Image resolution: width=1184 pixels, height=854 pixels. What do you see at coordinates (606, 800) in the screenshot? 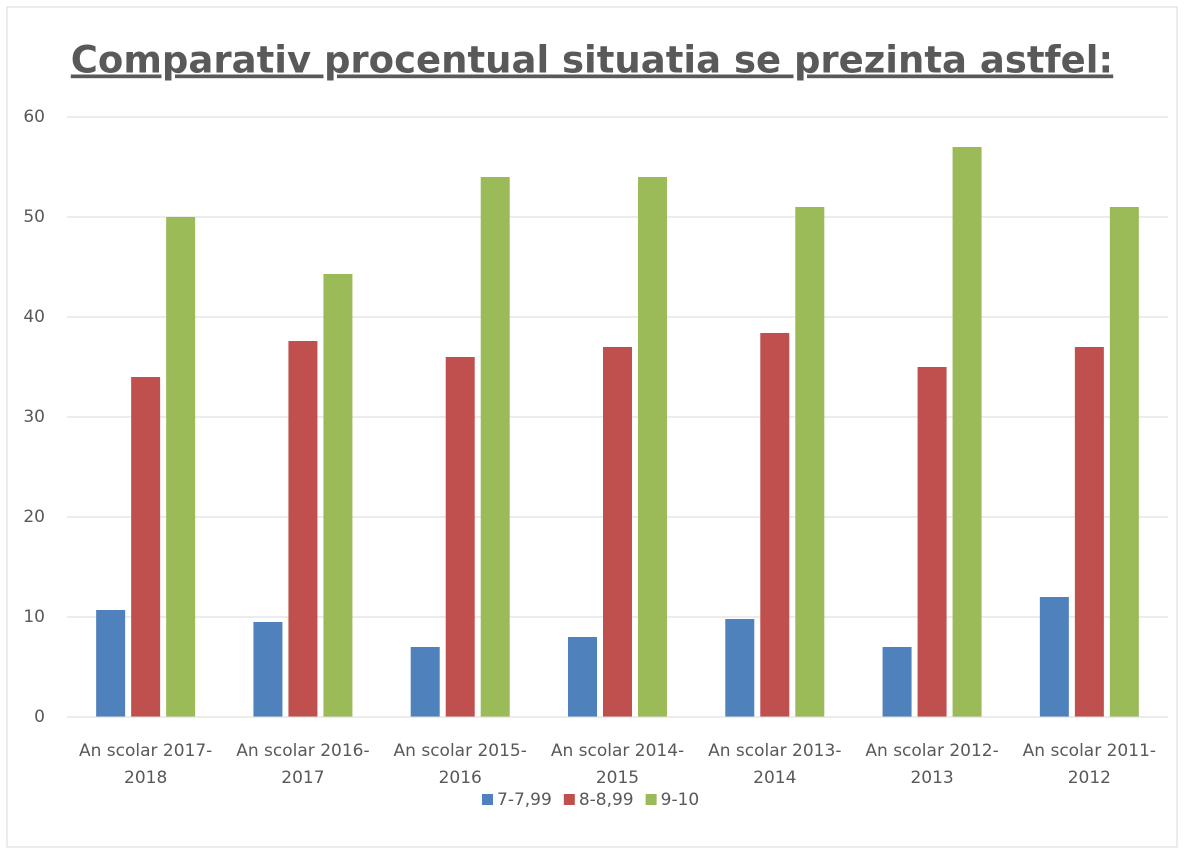
I see `legend-label: 8-8,99` at bounding box center [606, 800].